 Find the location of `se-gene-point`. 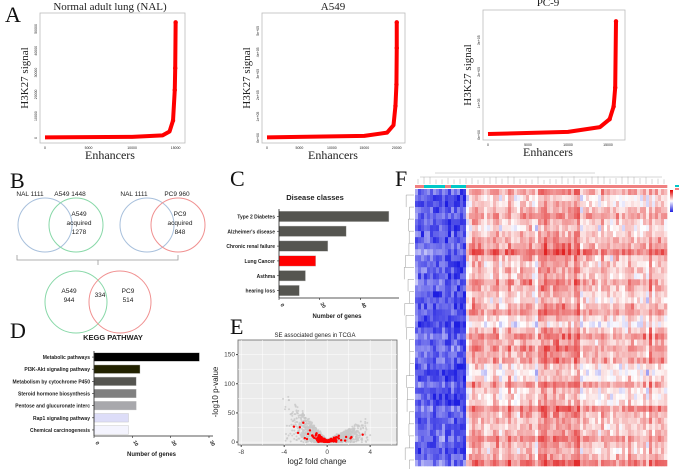

se-gene-point is located at coordinates (312, 435).